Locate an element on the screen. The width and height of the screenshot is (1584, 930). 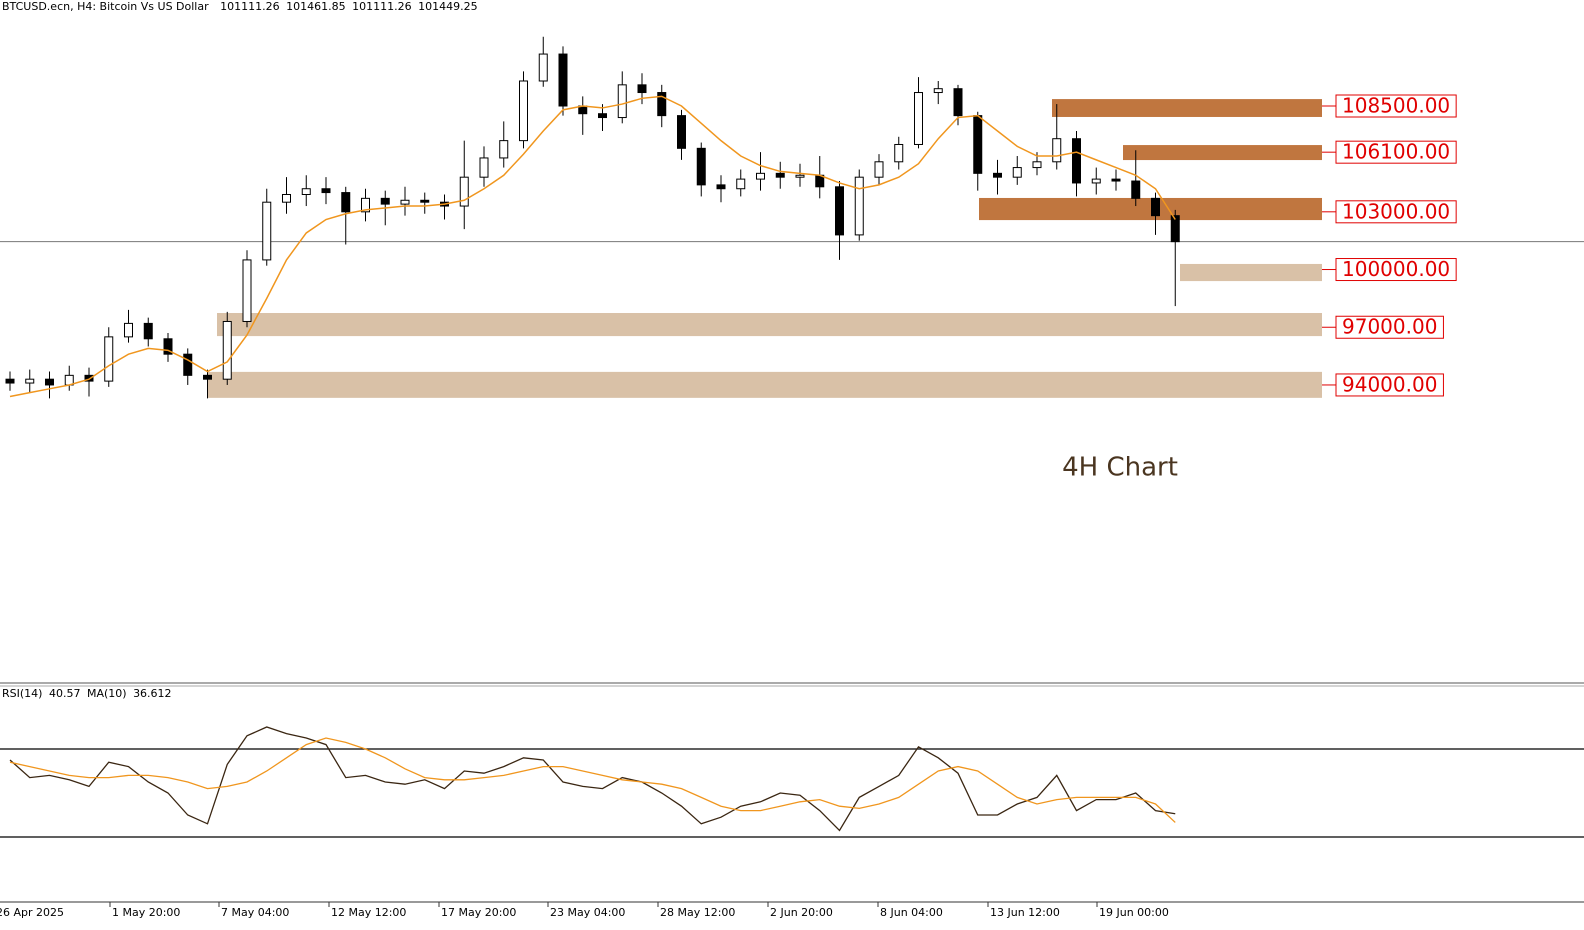
x-tick-label: 17 May 20:00 is located at coordinates (478, 912).